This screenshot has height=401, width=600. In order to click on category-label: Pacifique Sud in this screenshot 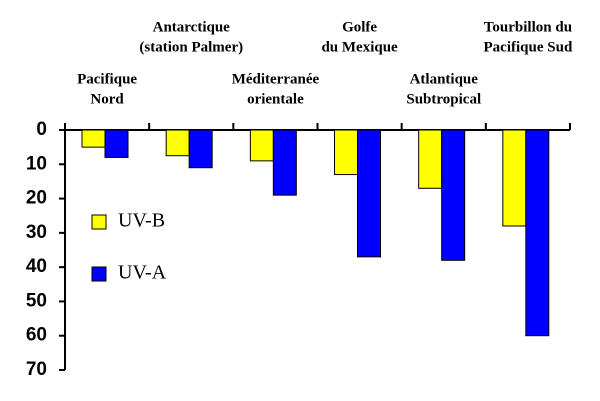, I will do `click(528, 47)`.